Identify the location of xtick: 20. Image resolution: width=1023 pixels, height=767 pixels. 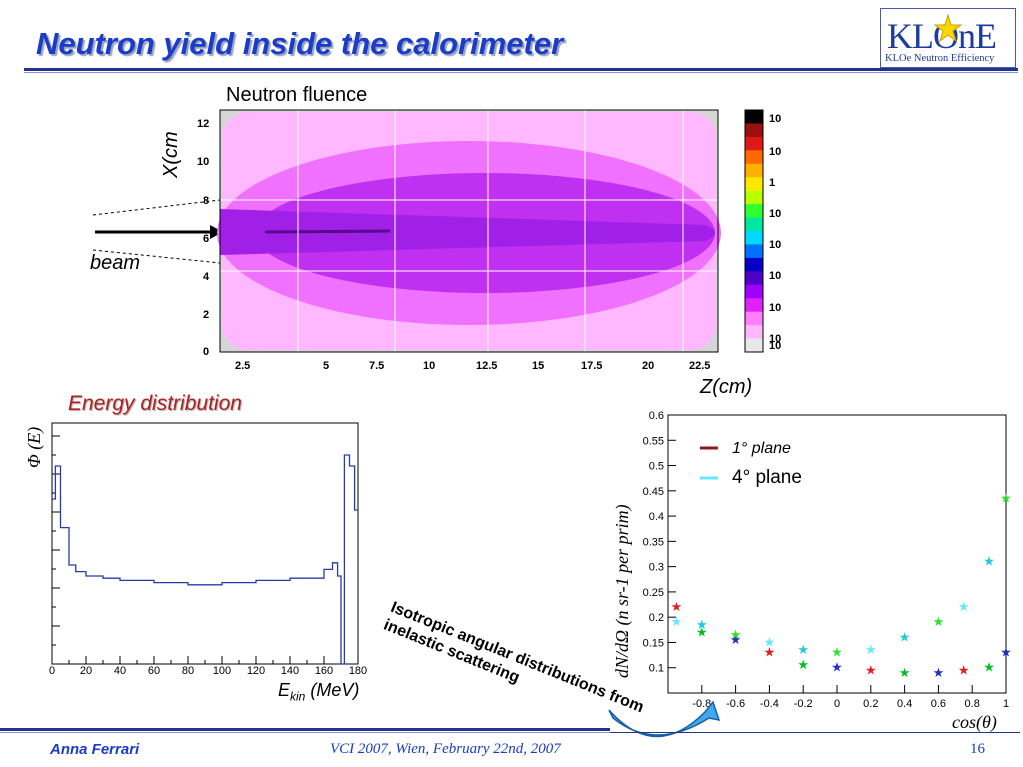
(648, 366).